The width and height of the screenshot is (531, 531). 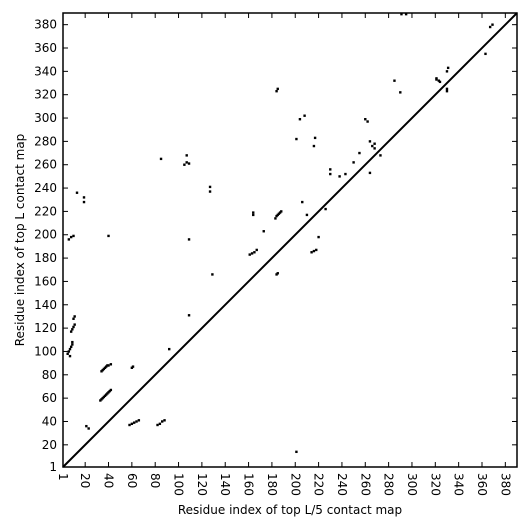 I want to click on y-tick-label: 360, so click(x=45, y=48).